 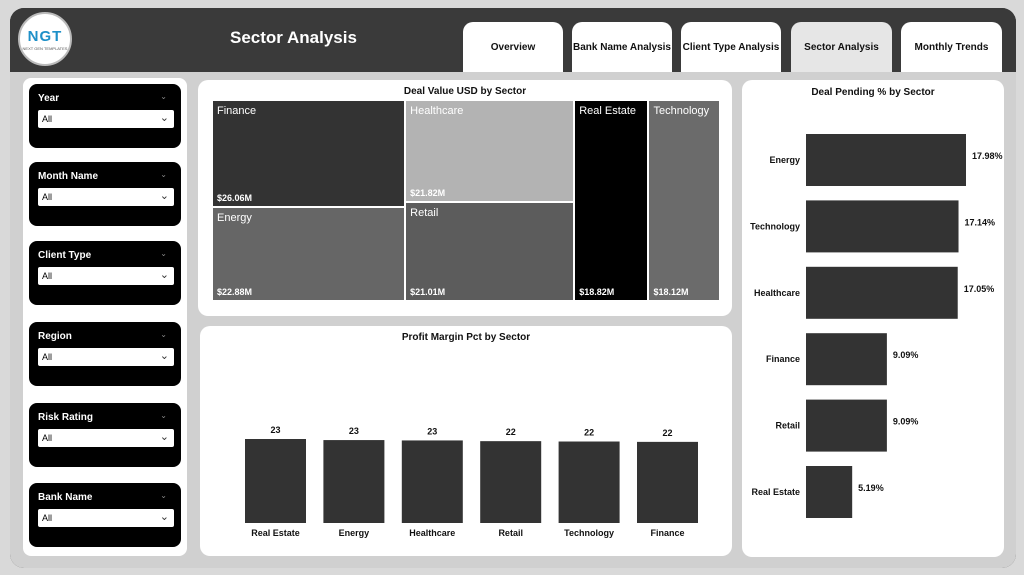 I want to click on client-type-select: All ⌄, so click(x=106, y=276).